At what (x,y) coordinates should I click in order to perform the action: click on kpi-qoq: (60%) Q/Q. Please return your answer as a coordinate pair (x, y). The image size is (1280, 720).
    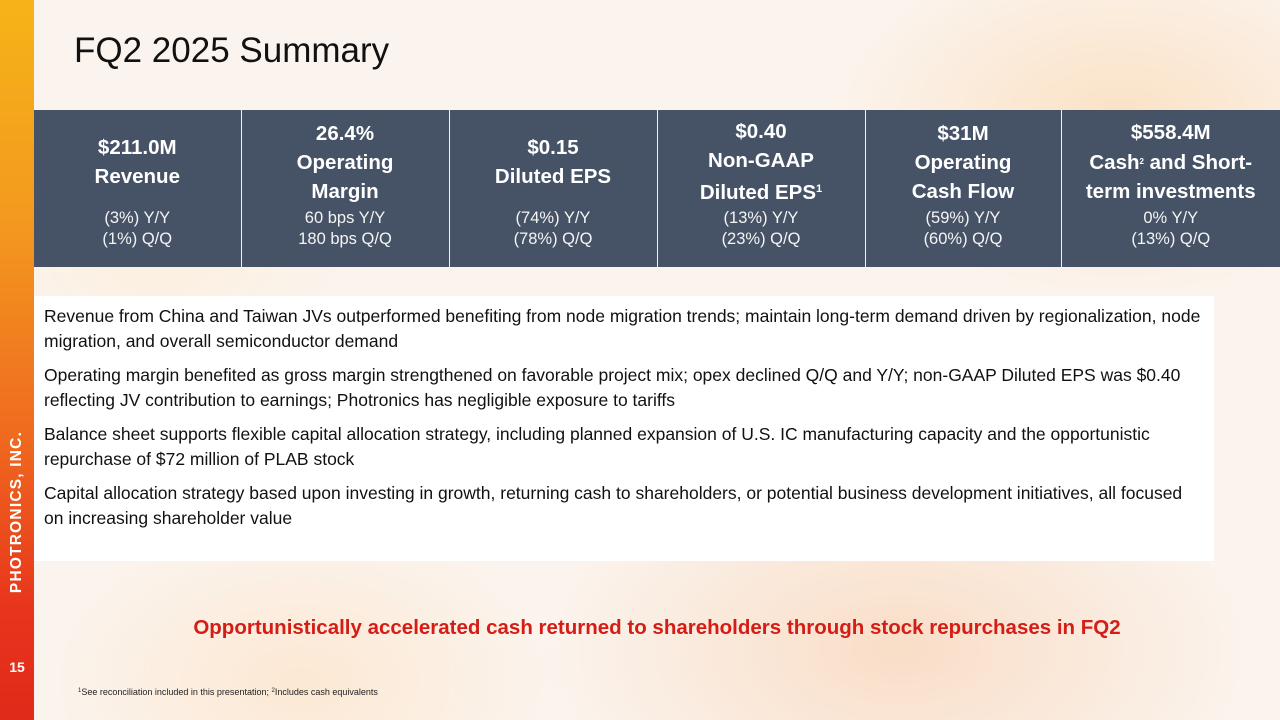
    Looking at the image, I should click on (963, 239).